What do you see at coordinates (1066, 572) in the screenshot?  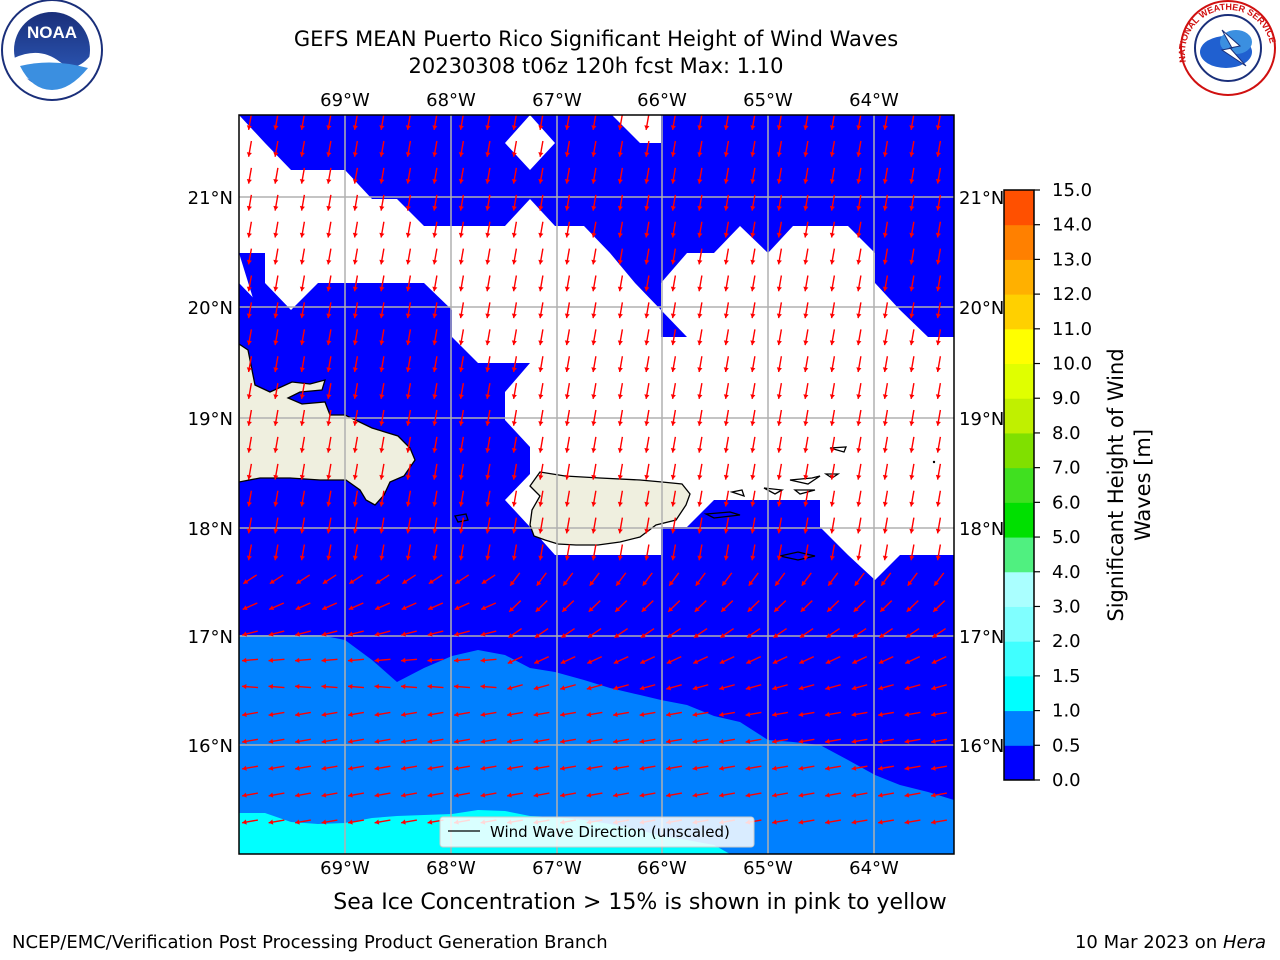 I see `colorbar-tick-label: 4.0` at bounding box center [1066, 572].